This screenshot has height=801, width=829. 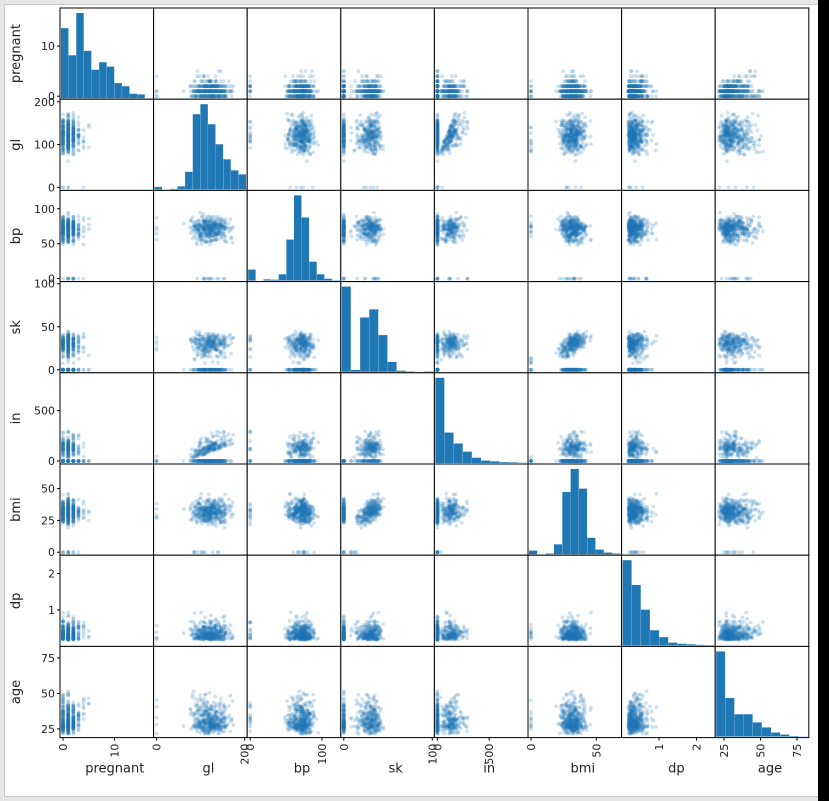 What do you see at coordinates (668, 53) in the screenshot?
I see `cell-pregnant-dp` at bounding box center [668, 53].